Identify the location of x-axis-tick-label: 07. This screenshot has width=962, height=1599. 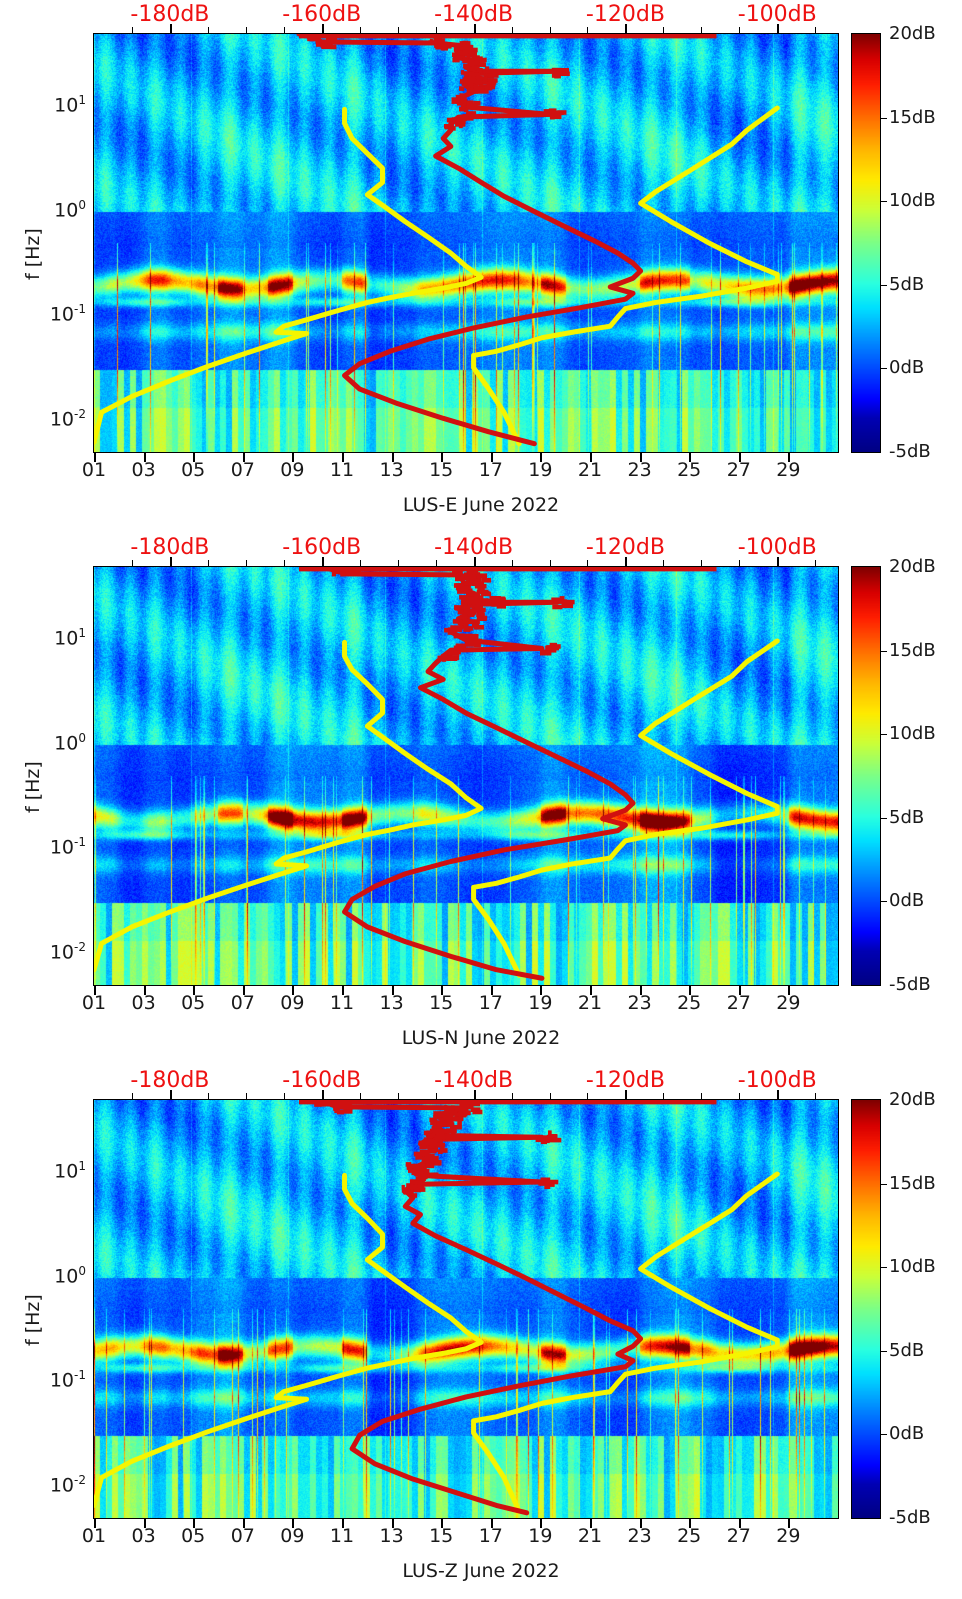
(242, 1003).